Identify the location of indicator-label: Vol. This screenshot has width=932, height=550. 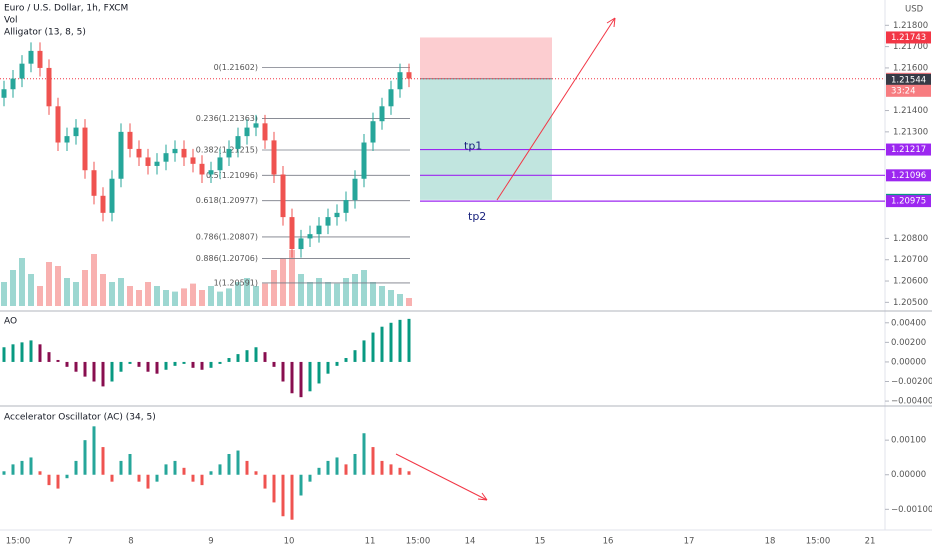
(10, 21).